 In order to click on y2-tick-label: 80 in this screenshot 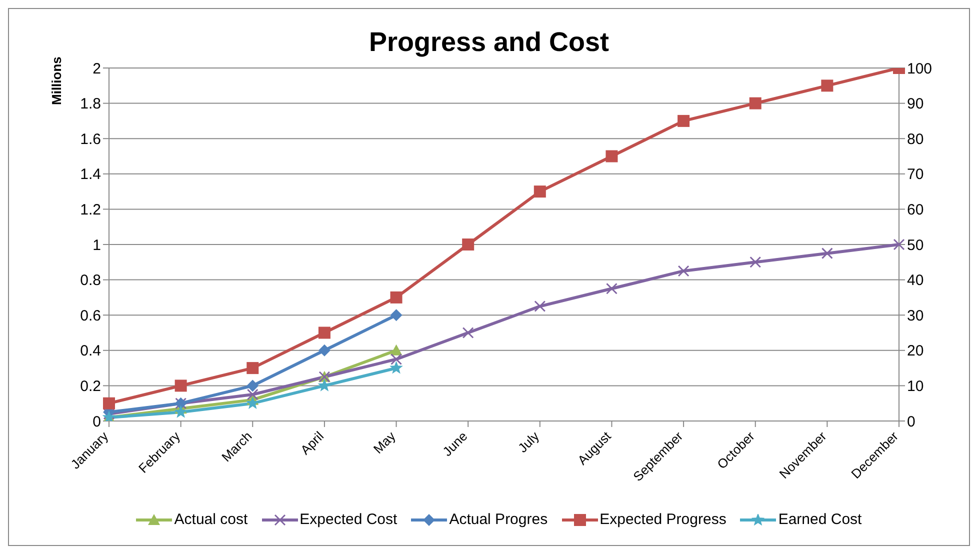, I will do `click(915, 139)`.